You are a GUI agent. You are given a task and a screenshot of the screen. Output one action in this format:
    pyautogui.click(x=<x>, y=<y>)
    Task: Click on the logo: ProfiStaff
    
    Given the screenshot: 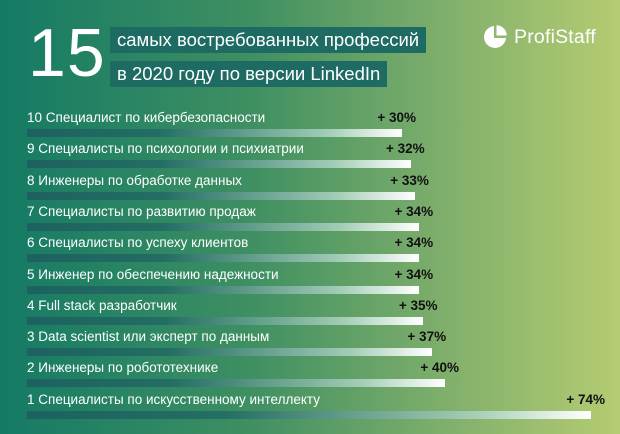 What is the action you would take?
    pyautogui.click(x=539, y=37)
    